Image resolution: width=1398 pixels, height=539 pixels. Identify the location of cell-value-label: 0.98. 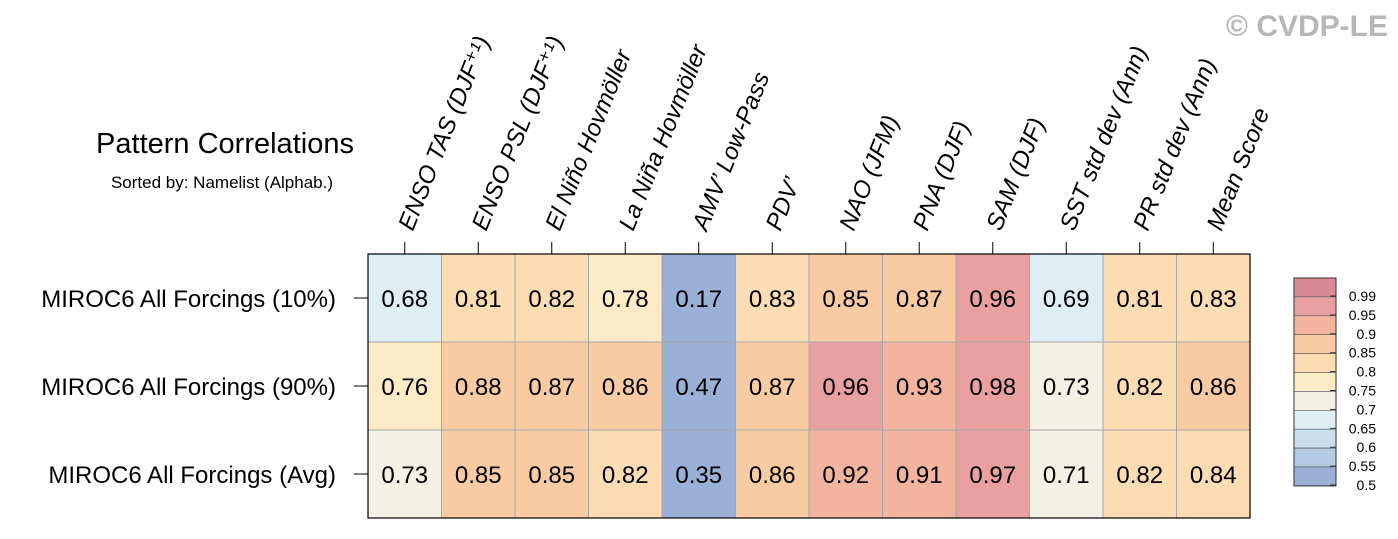
(992, 387).